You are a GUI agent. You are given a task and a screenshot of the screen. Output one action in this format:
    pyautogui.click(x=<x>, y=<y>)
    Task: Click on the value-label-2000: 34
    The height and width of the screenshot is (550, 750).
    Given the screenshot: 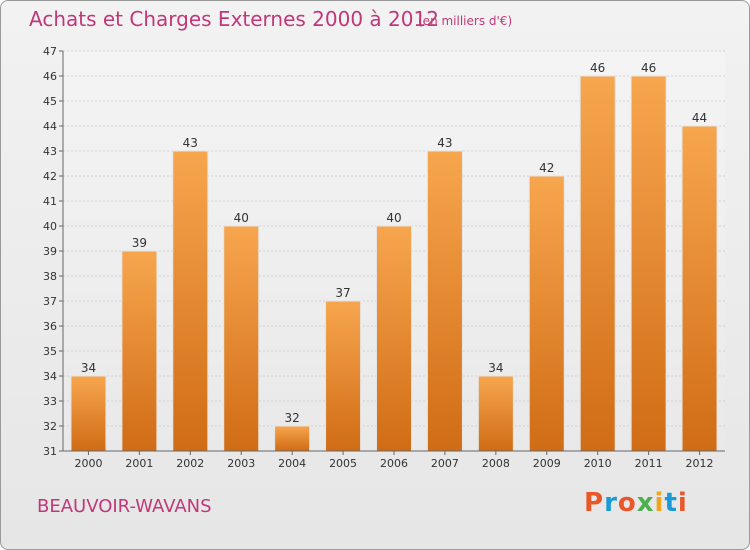 What is the action you would take?
    pyautogui.click(x=88, y=368)
    